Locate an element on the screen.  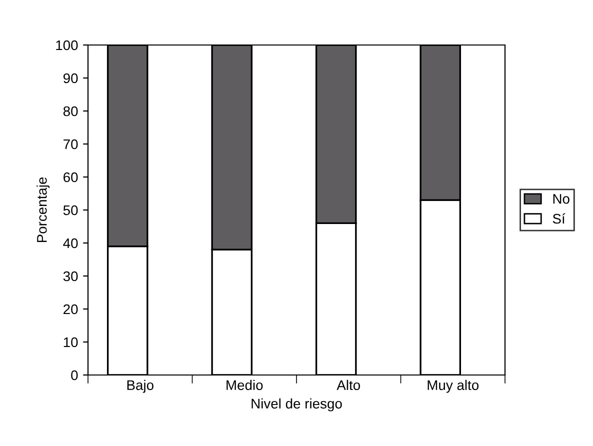
y-tick-label: 60 is located at coordinates (71, 177).